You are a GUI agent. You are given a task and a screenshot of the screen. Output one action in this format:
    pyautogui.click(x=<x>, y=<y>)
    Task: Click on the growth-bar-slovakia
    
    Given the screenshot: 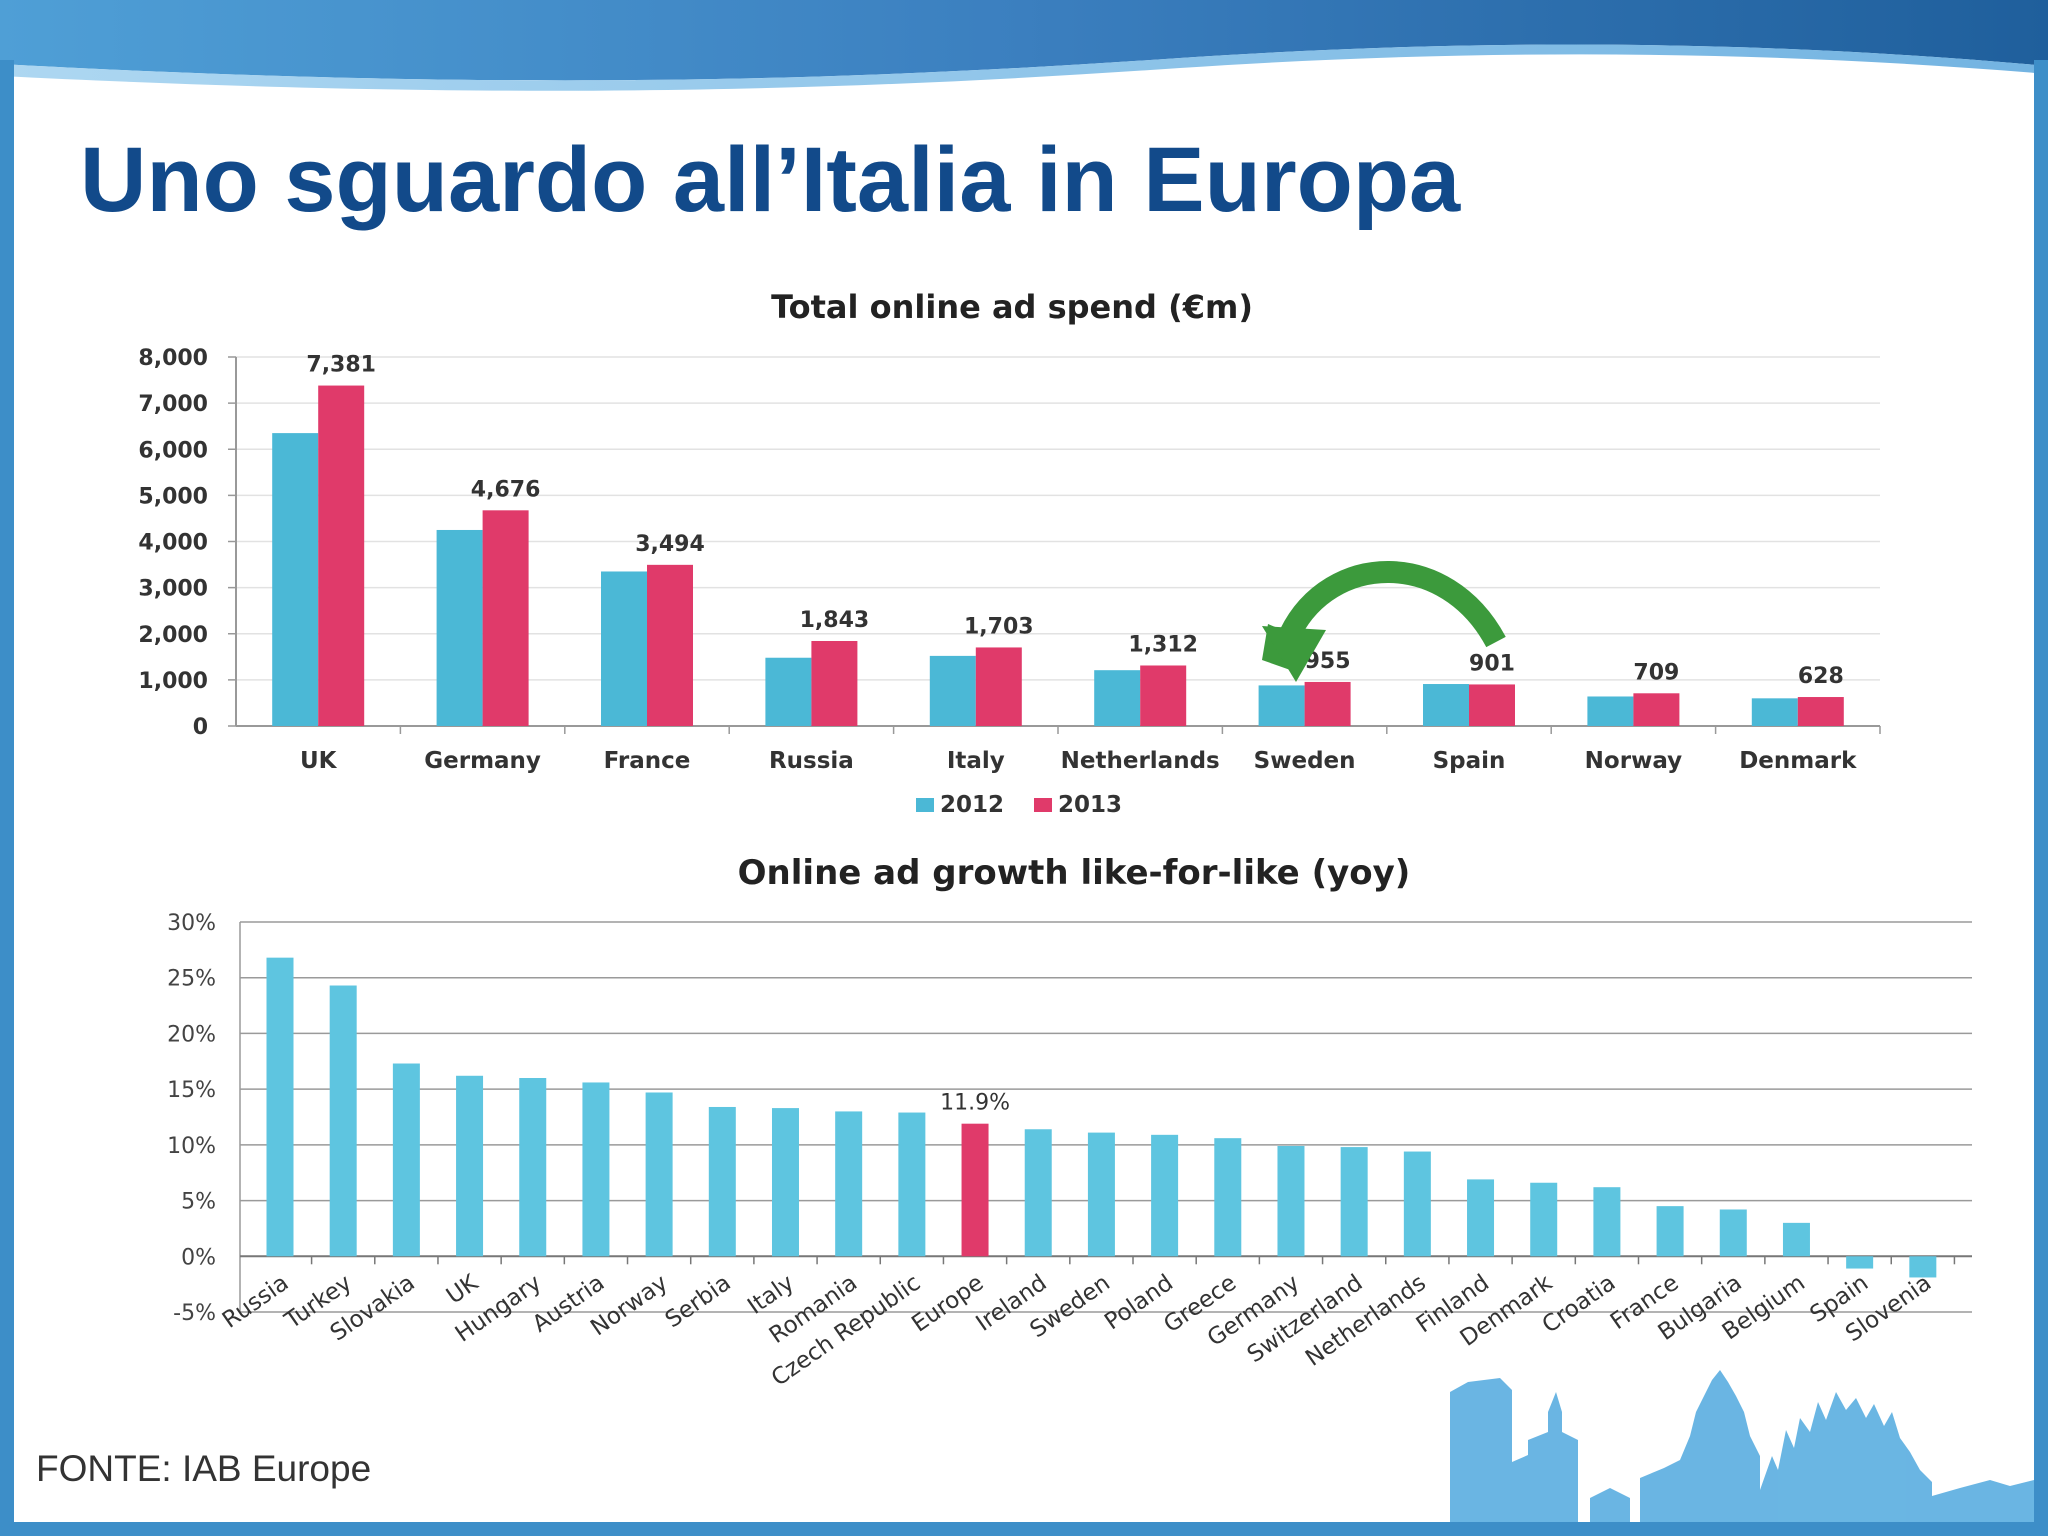 What is the action you would take?
    pyautogui.click(x=406, y=1160)
    